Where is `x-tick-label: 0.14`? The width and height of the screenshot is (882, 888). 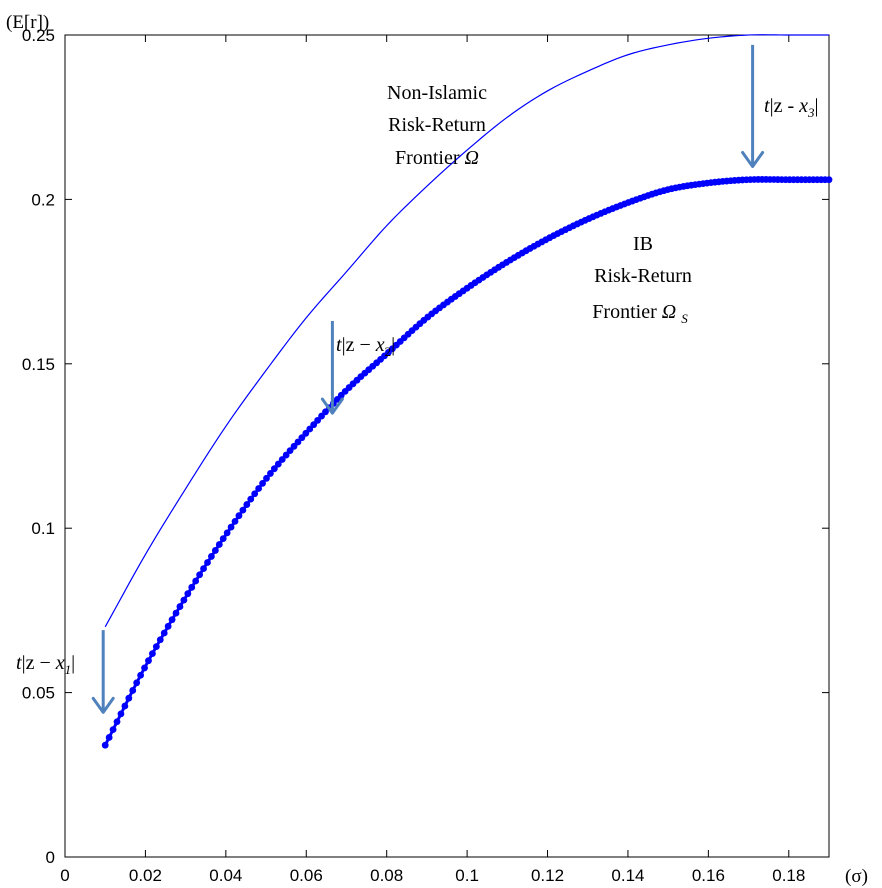 x-tick-label: 0.14 is located at coordinates (627, 875).